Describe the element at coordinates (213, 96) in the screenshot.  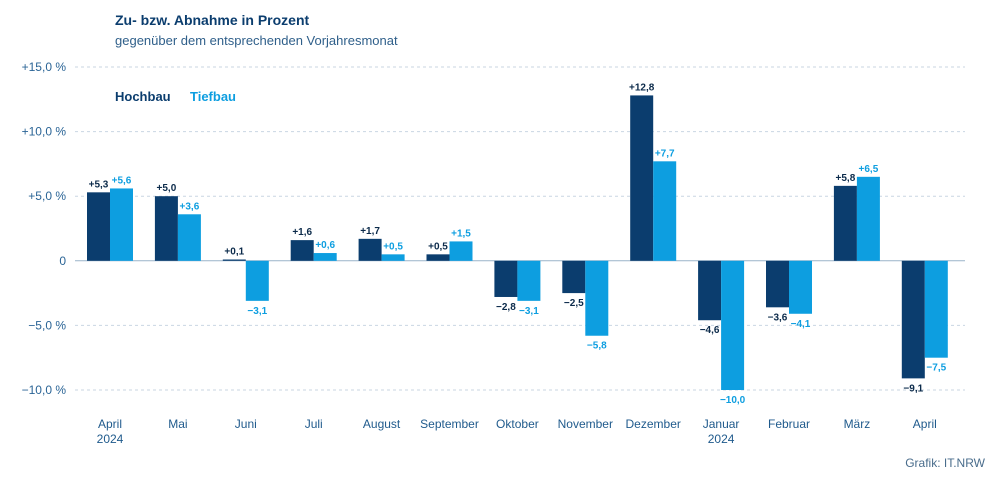
I see `legend-tiefbau: Tiefbau` at that location.